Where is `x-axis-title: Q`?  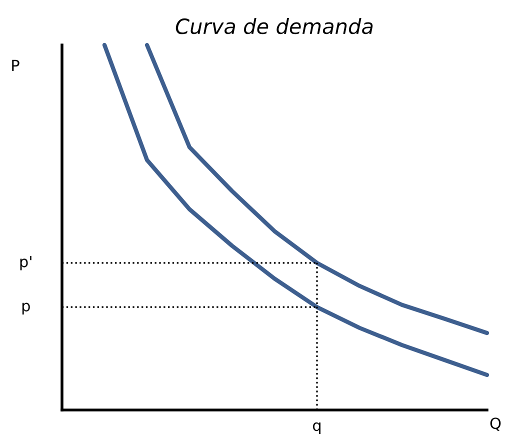
x-axis-title: Q is located at coordinates (495, 424).